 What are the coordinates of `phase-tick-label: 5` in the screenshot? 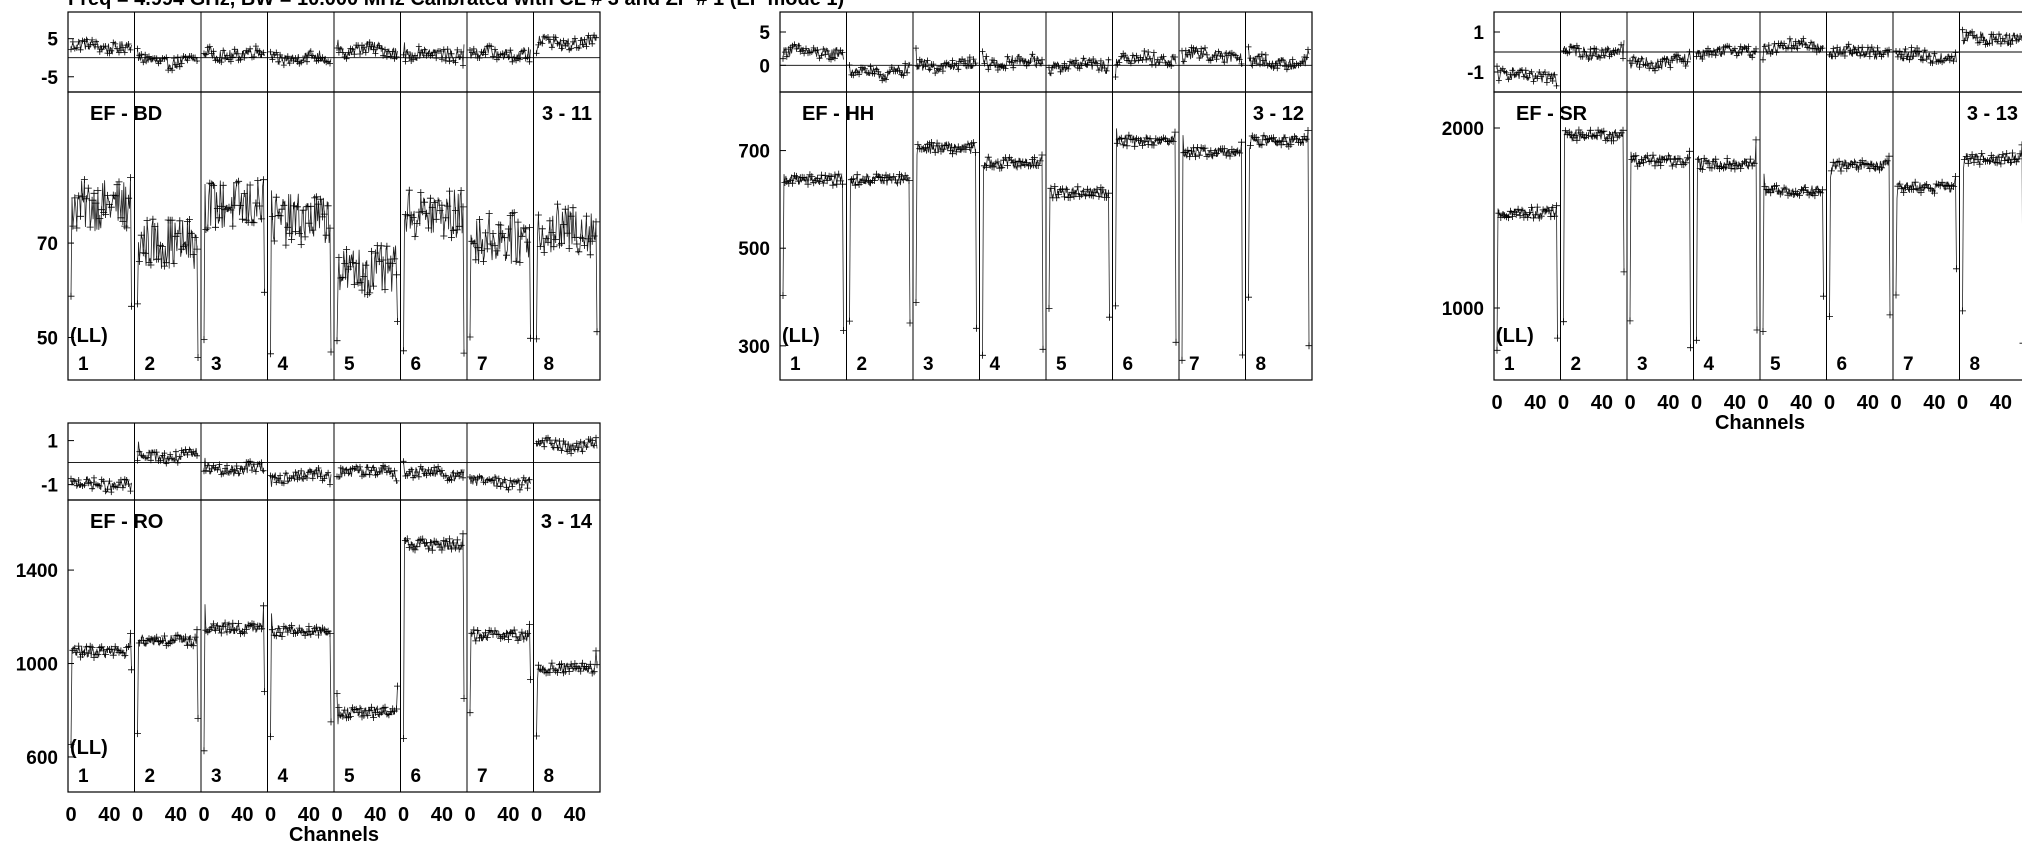 It's located at (764, 33).